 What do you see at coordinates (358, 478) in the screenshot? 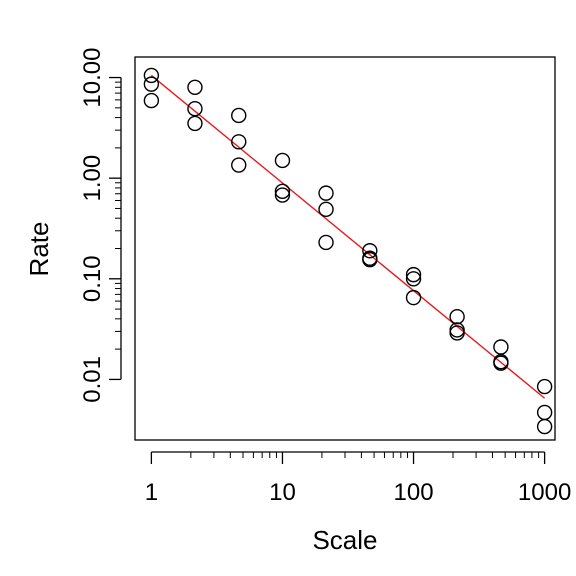
I see `x-axis: 1 10 100 1000` at bounding box center [358, 478].